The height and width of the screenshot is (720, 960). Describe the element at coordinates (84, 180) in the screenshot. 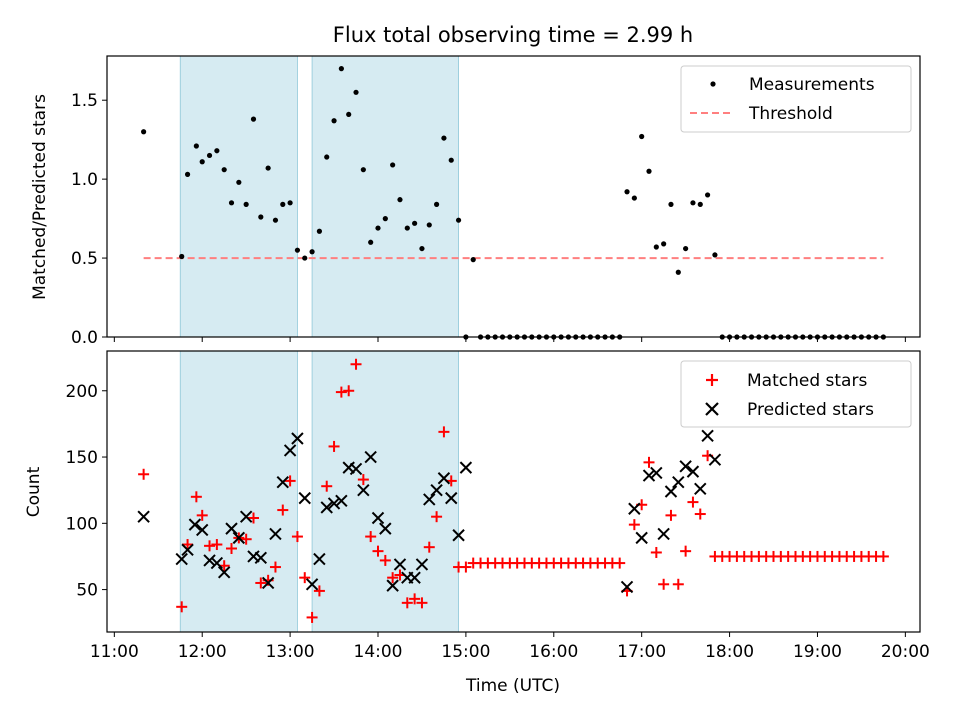

I see `y-tick-label: 1.0` at that location.